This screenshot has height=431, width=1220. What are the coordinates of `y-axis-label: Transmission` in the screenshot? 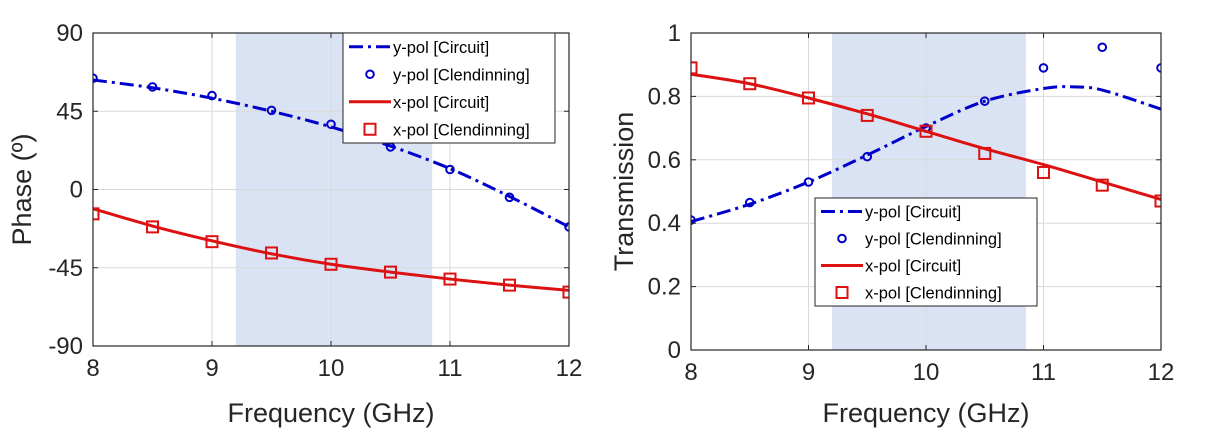 It's located at (624, 192).